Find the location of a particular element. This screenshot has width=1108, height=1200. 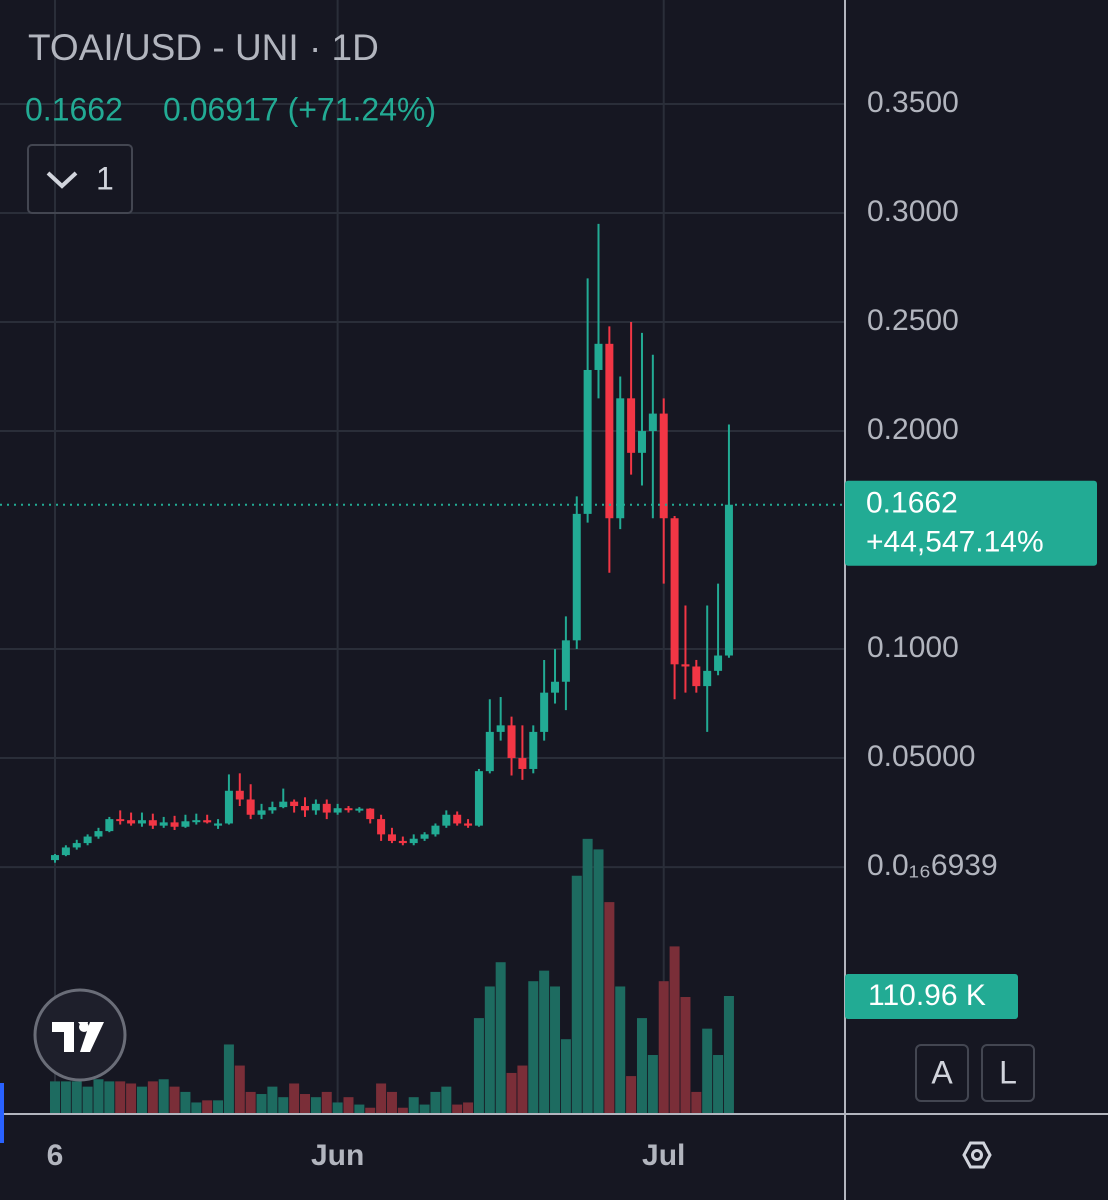

last-price-change: +44,547.14% is located at coordinates (955, 542).